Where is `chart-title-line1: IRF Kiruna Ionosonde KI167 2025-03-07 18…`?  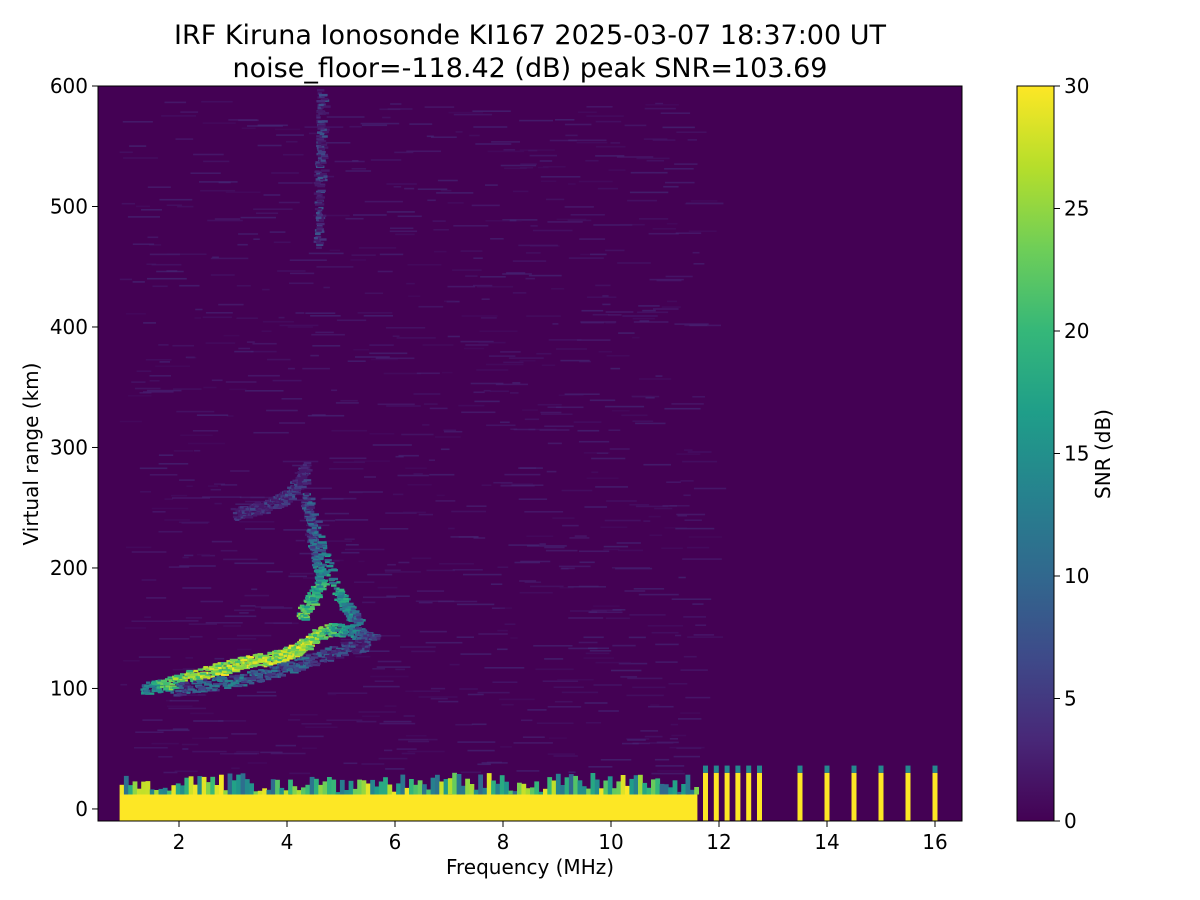 chart-title-line1: IRF Kiruna Ionosonde KI167 2025-03-07 18… is located at coordinates (530, 35).